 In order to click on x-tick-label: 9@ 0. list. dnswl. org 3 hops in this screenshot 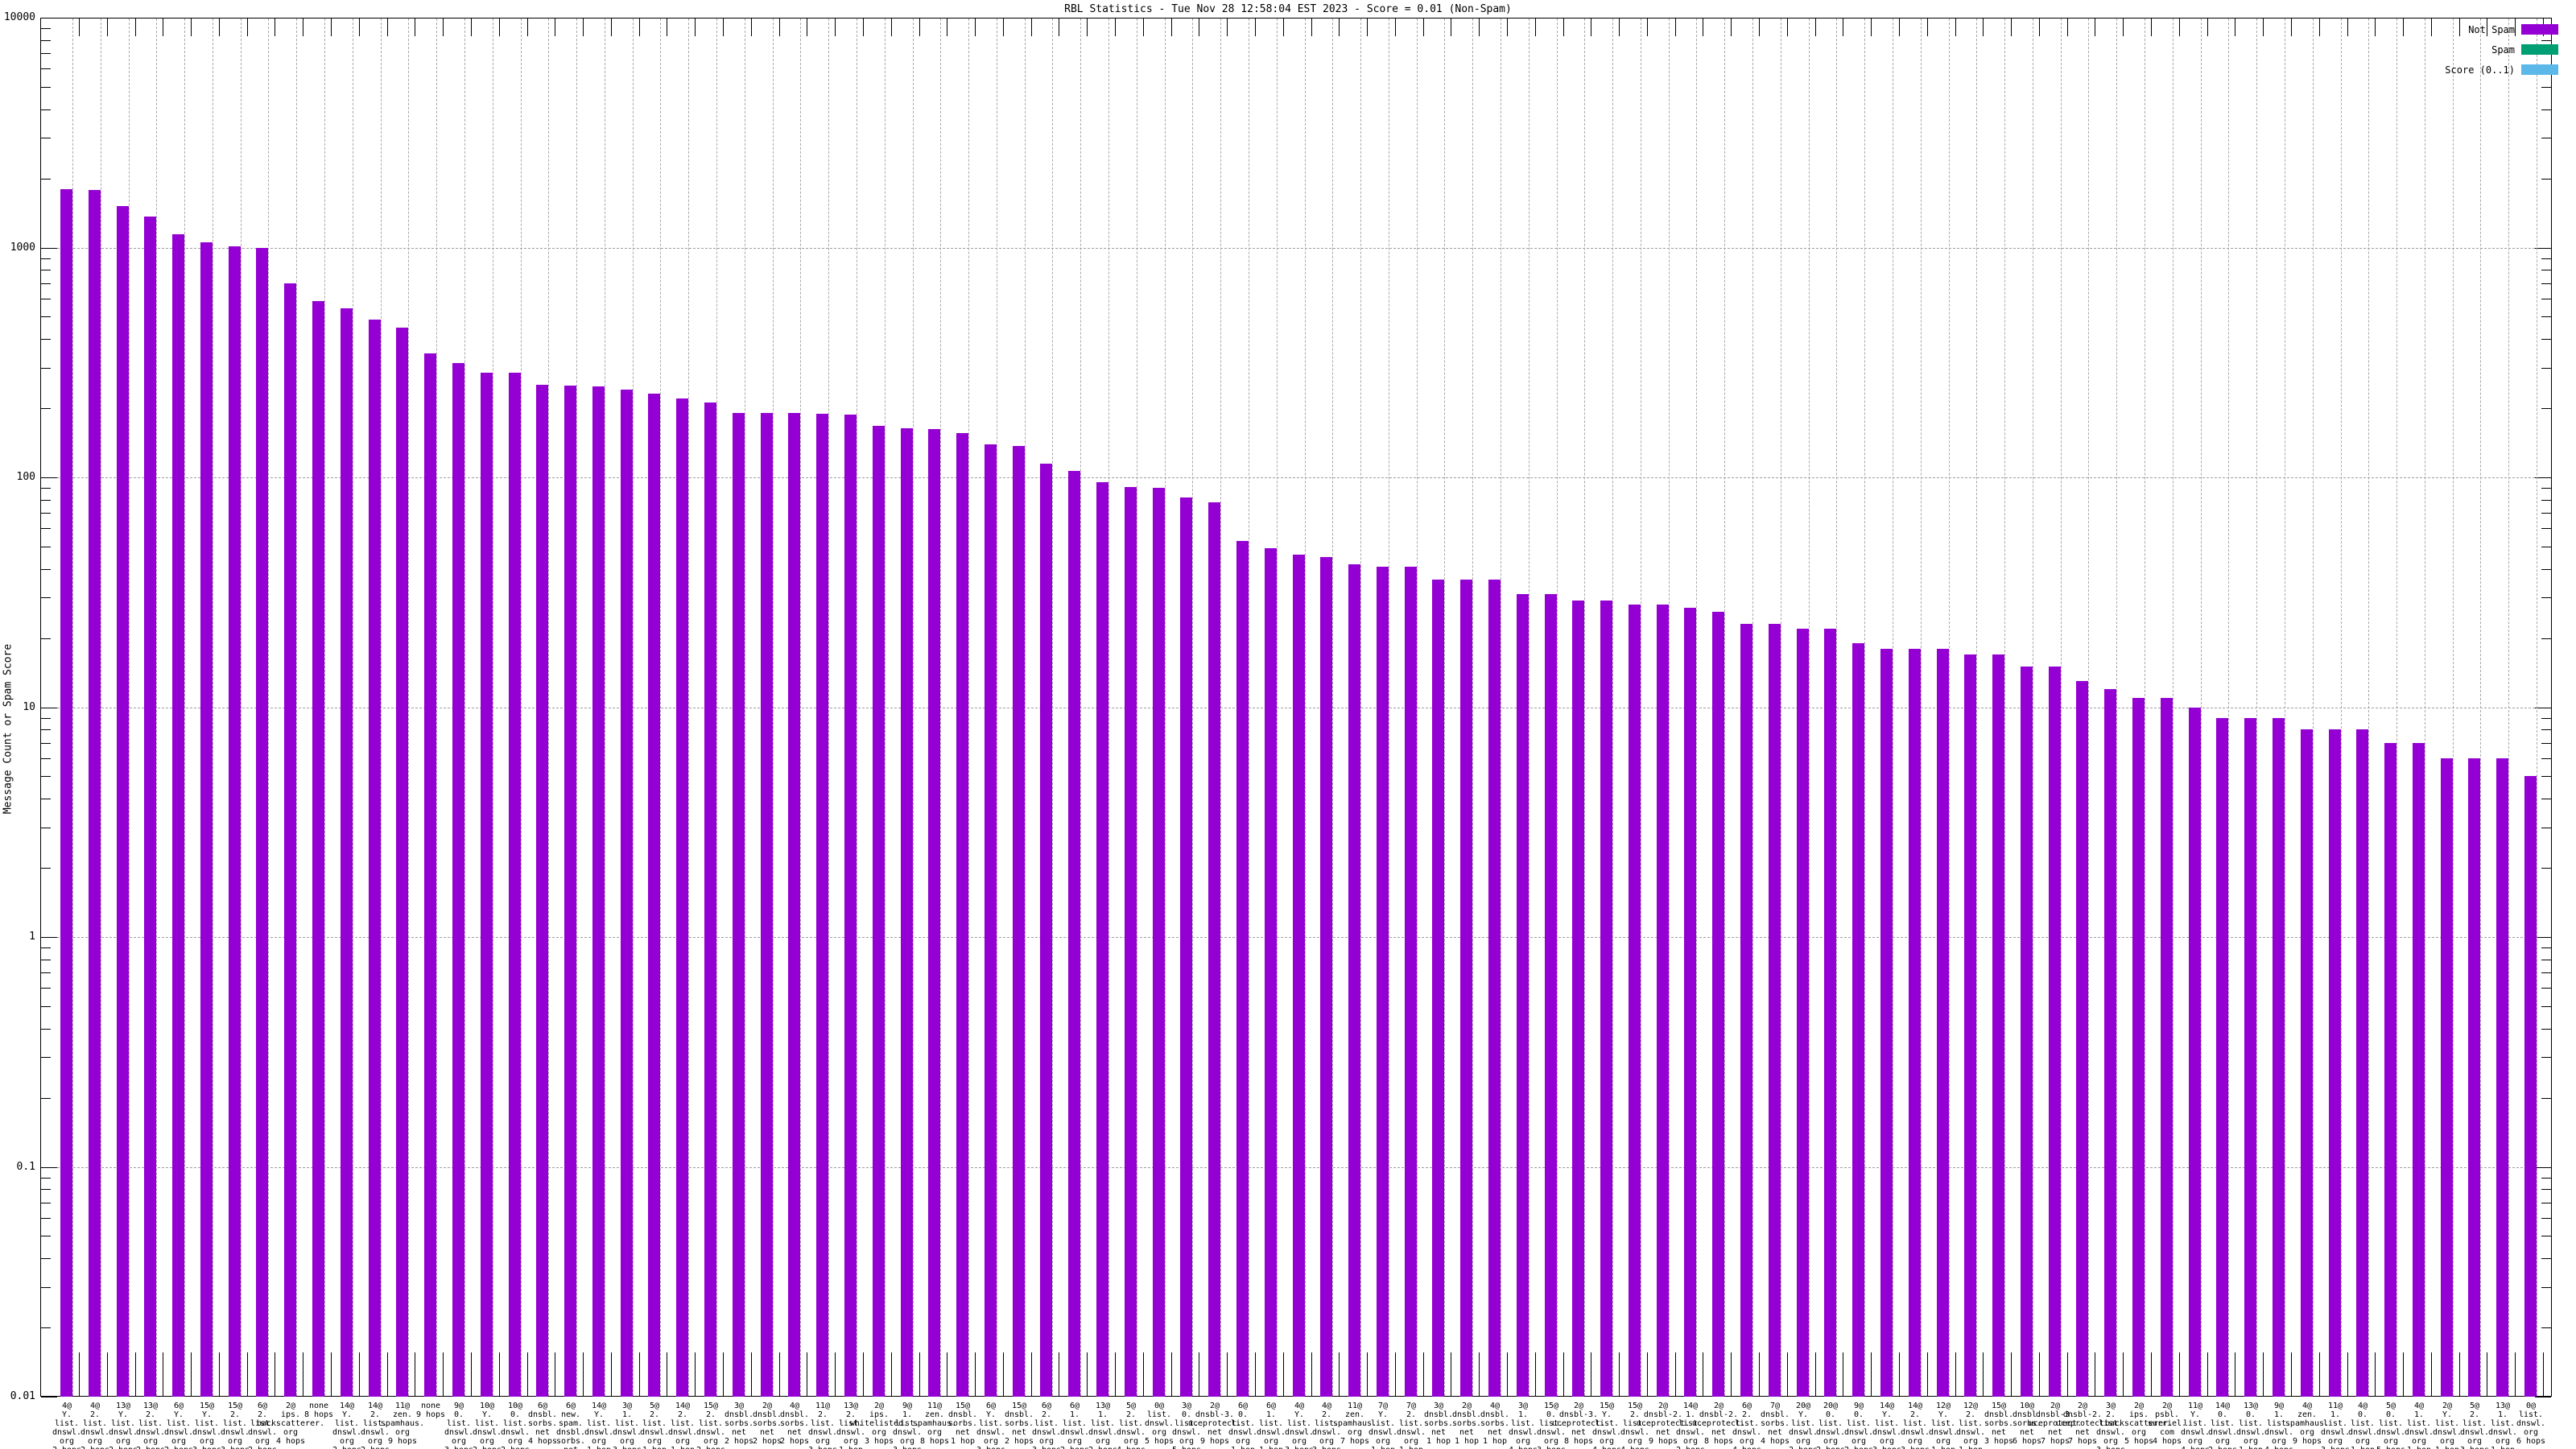, I will do `click(459, 1425)`.